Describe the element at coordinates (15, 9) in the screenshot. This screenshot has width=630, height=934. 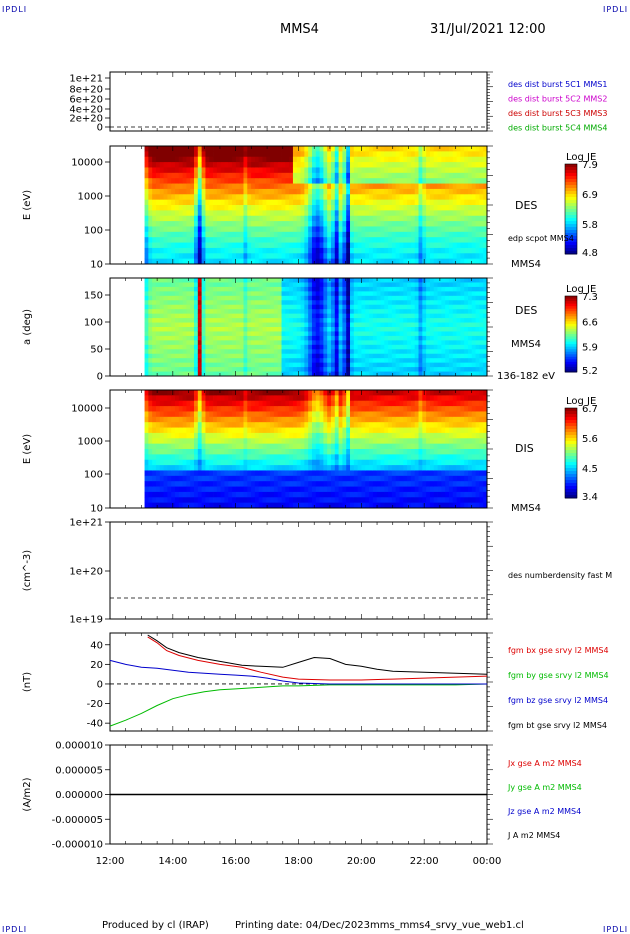
I see `corner-label-top-left: IPDLI` at that location.